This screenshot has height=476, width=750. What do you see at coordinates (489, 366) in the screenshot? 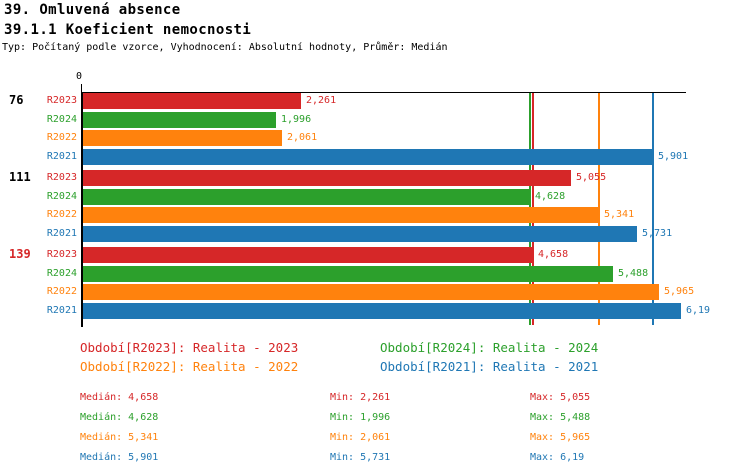
I see `legend-item-r2021: Období[R2021]: Realita - 2021` at bounding box center [489, 366].